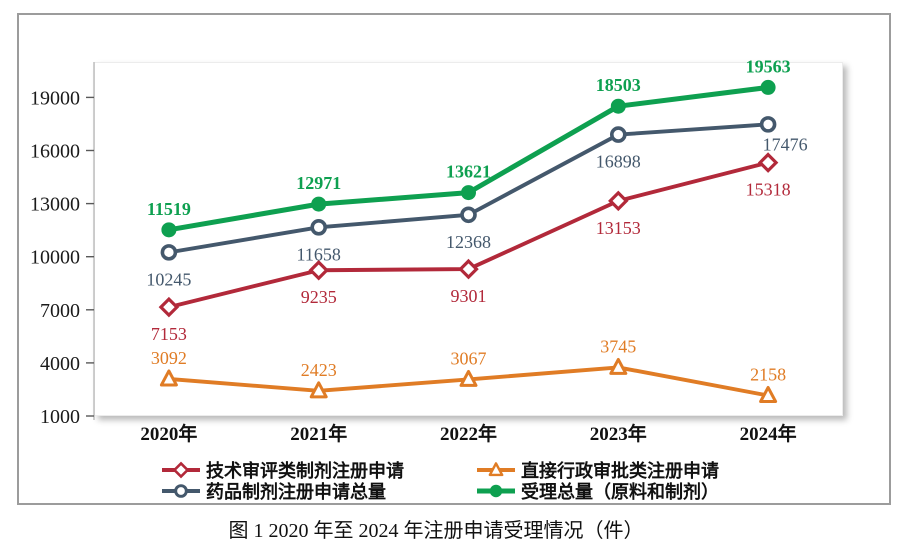 Image resolution: width=909 pixels, height=550 pixels. Describe the element at coordinates (768, 375) in the screenshot. I see `data-point-label: 2158` at that location.